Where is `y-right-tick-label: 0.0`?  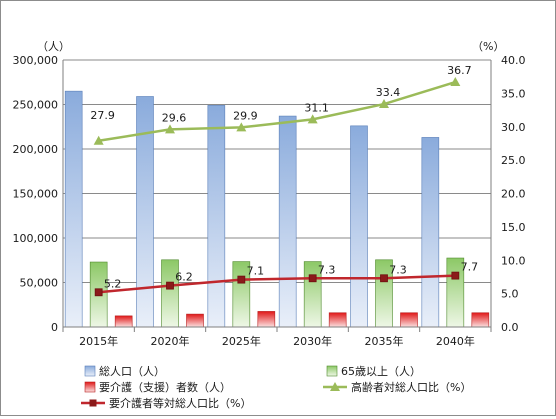 y-right-tick-label: 0.0 is located at coordinates (510, 327).